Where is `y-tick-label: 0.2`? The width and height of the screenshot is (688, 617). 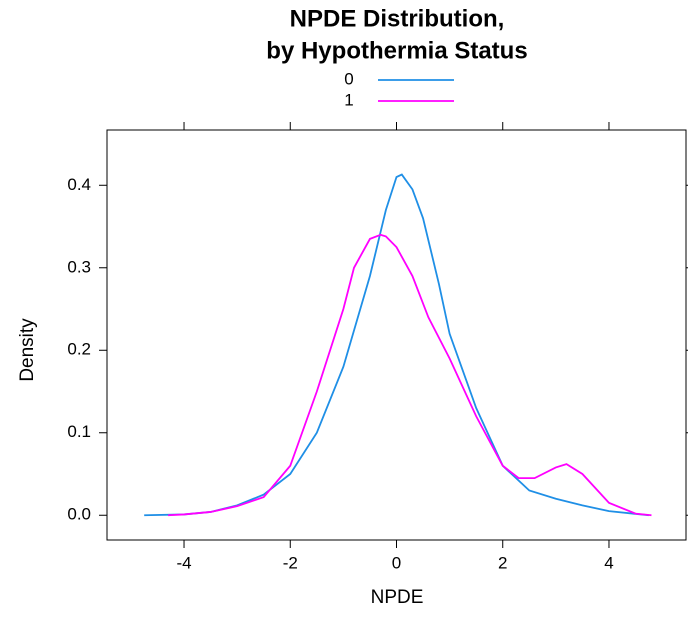
y-tick-label: 0.2 is located at coordinates (79, 349).